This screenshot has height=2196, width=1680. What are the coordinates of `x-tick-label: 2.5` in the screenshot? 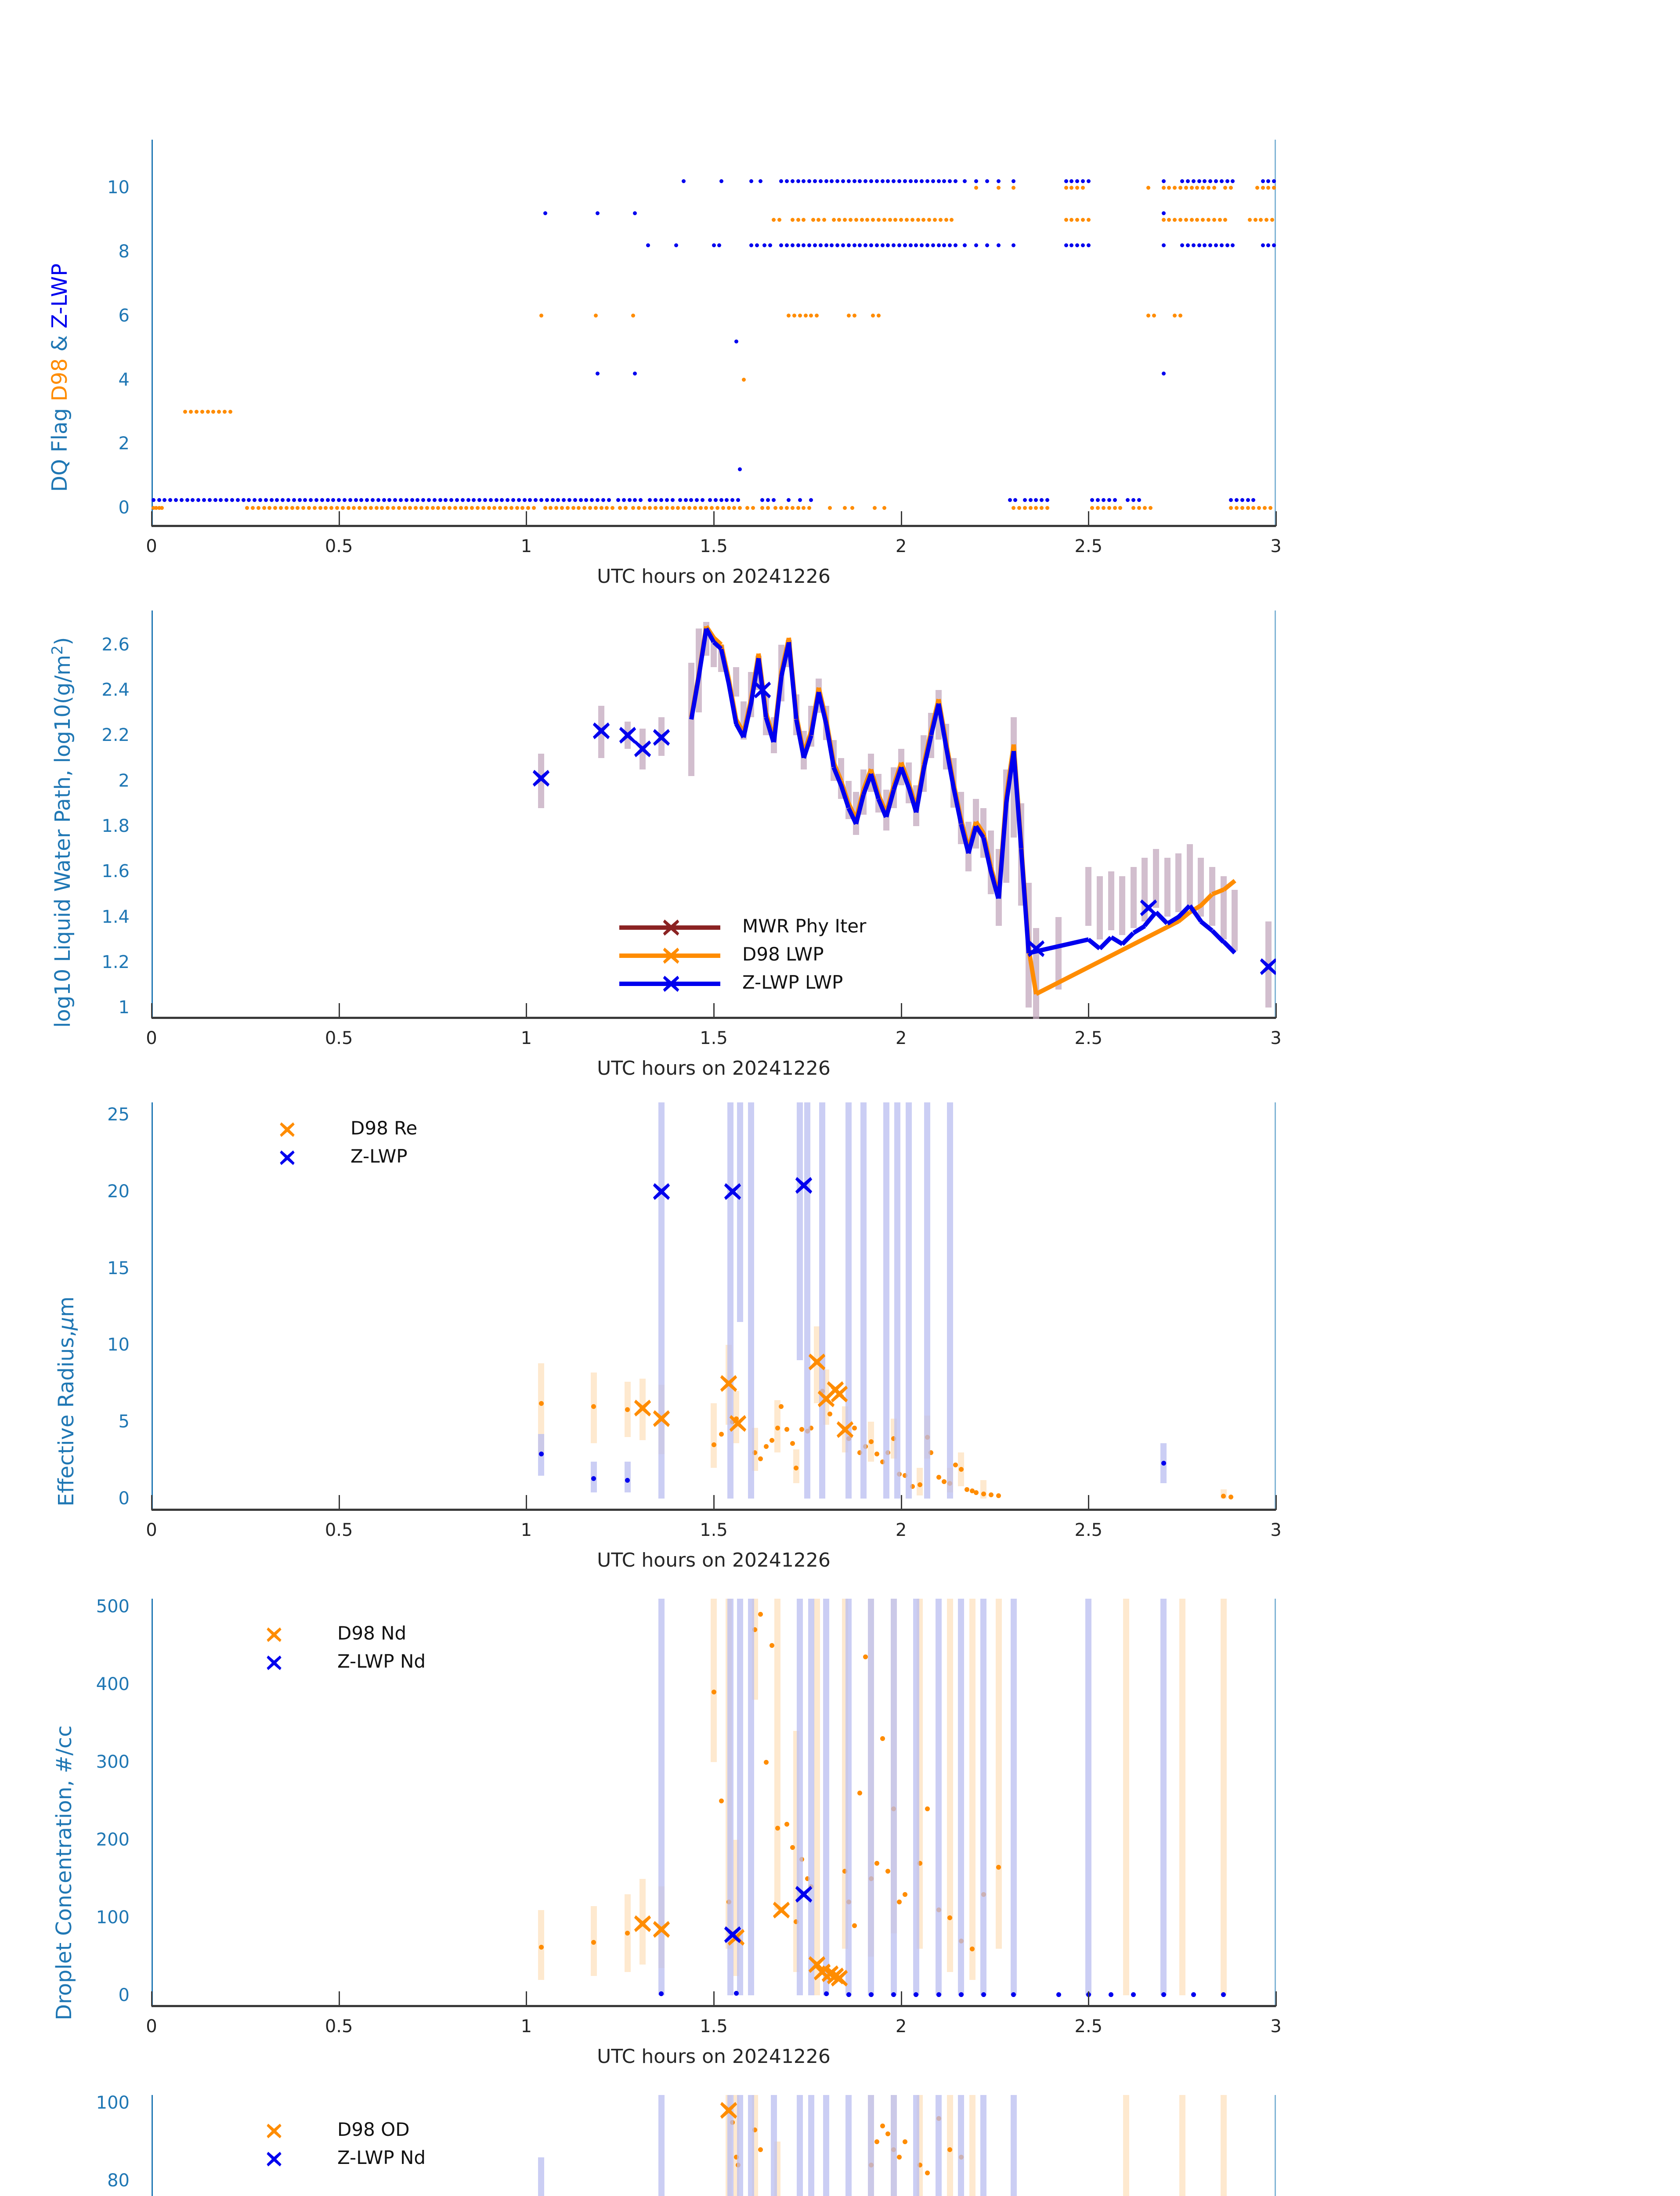 It's located at (1088, 1038).